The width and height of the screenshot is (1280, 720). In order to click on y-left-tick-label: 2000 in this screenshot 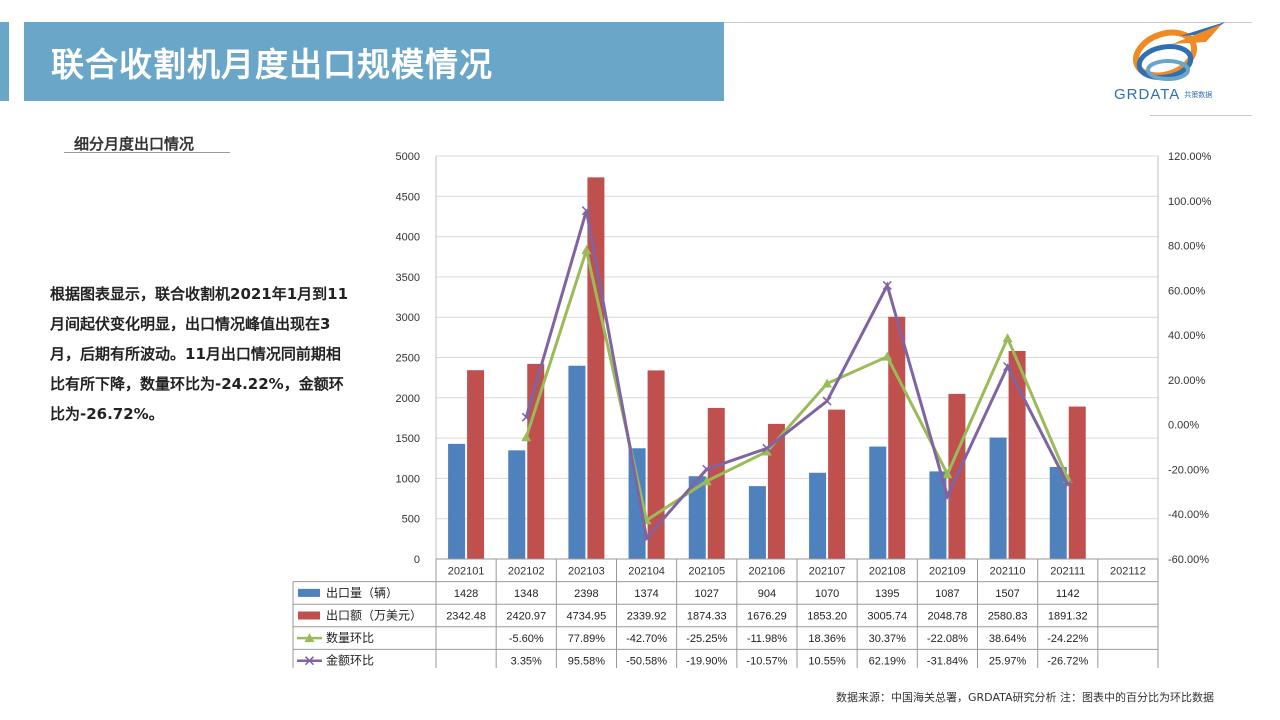, I will do `click(408, 399)`.